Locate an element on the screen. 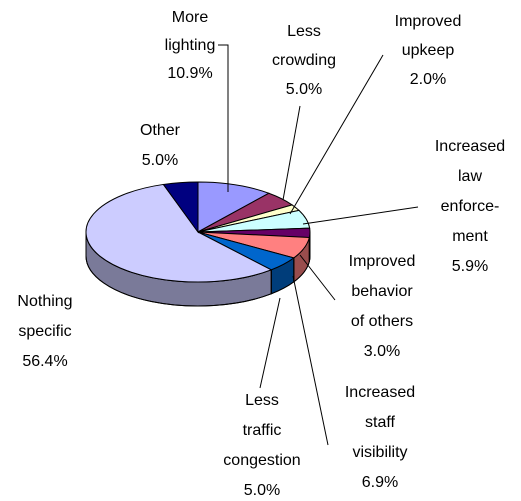 This screenshot has height=501, width=521. slice-label-line: crowding is located at coordinates (304, 60).